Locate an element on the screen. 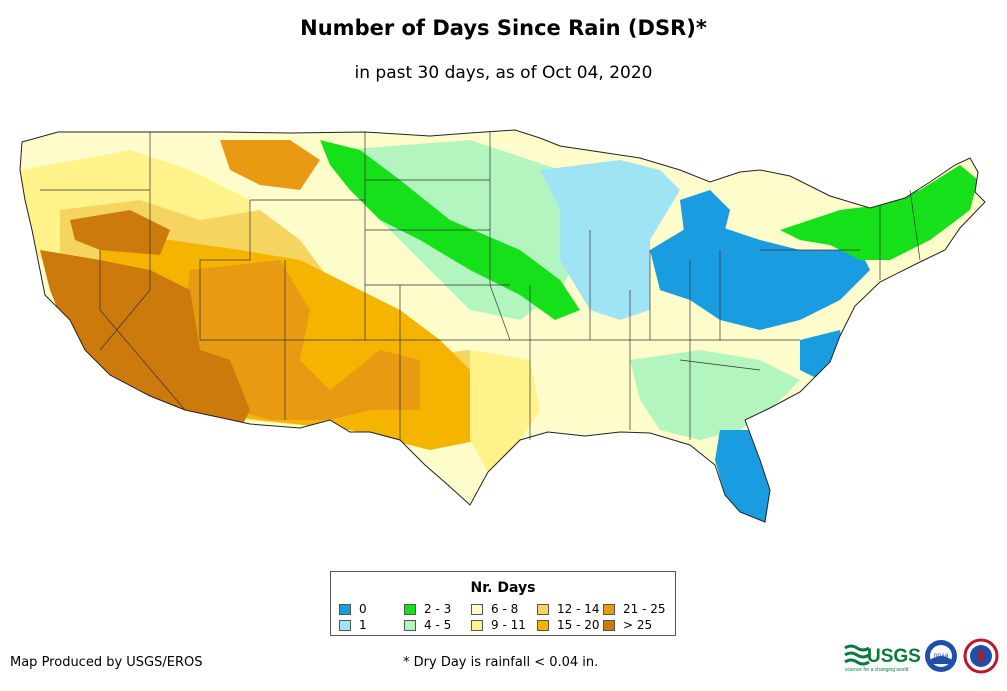 Image resolution: width=1007 pixels, height=691 pixels. legend-item: 9 - 11 is located at coordinates (498, 625).